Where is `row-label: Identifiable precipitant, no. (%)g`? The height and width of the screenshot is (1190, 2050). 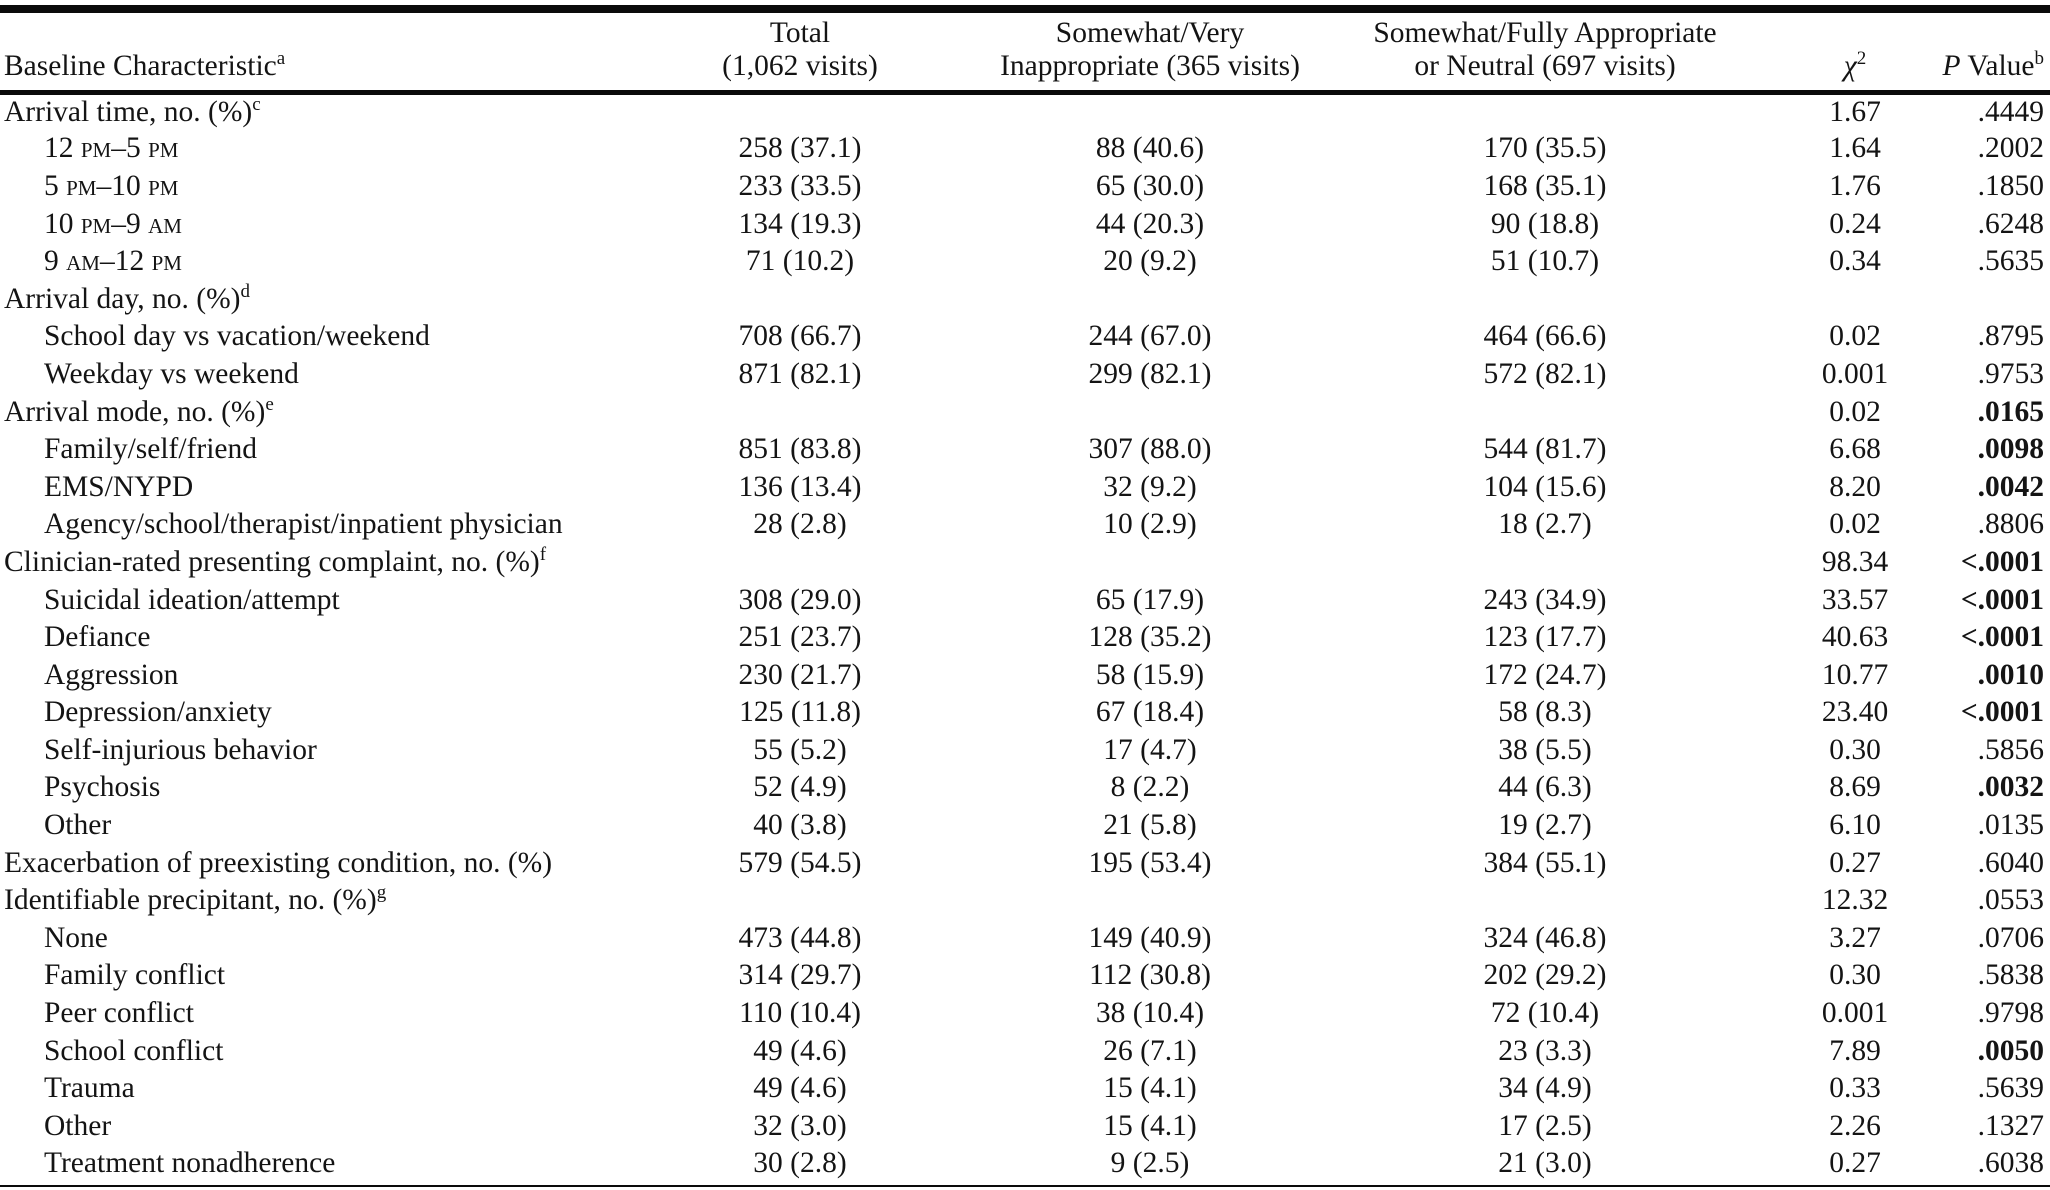 row-label: Identifiable precipitant, no. (%)g is located at coordinates (310, 901).